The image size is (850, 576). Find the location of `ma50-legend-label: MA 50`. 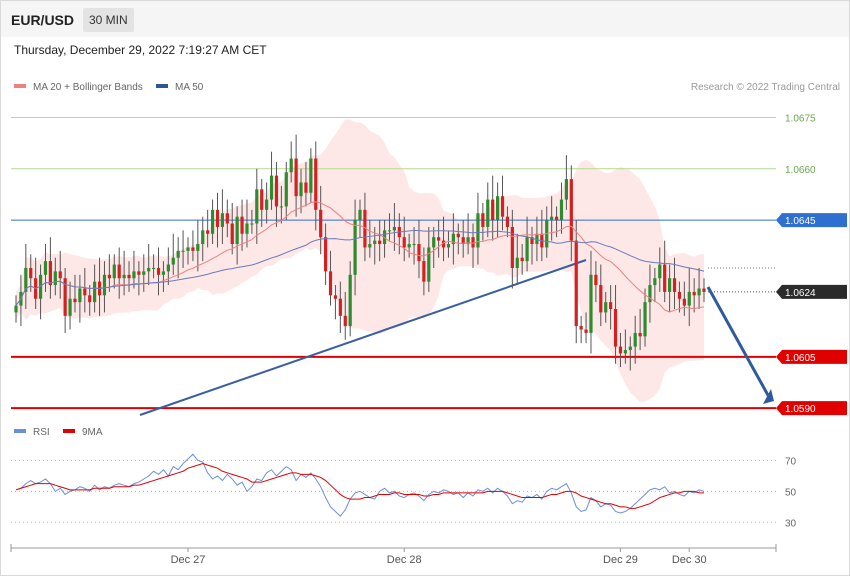

ma50-legend-label: MA 50 is located at coordinates (189, 87).